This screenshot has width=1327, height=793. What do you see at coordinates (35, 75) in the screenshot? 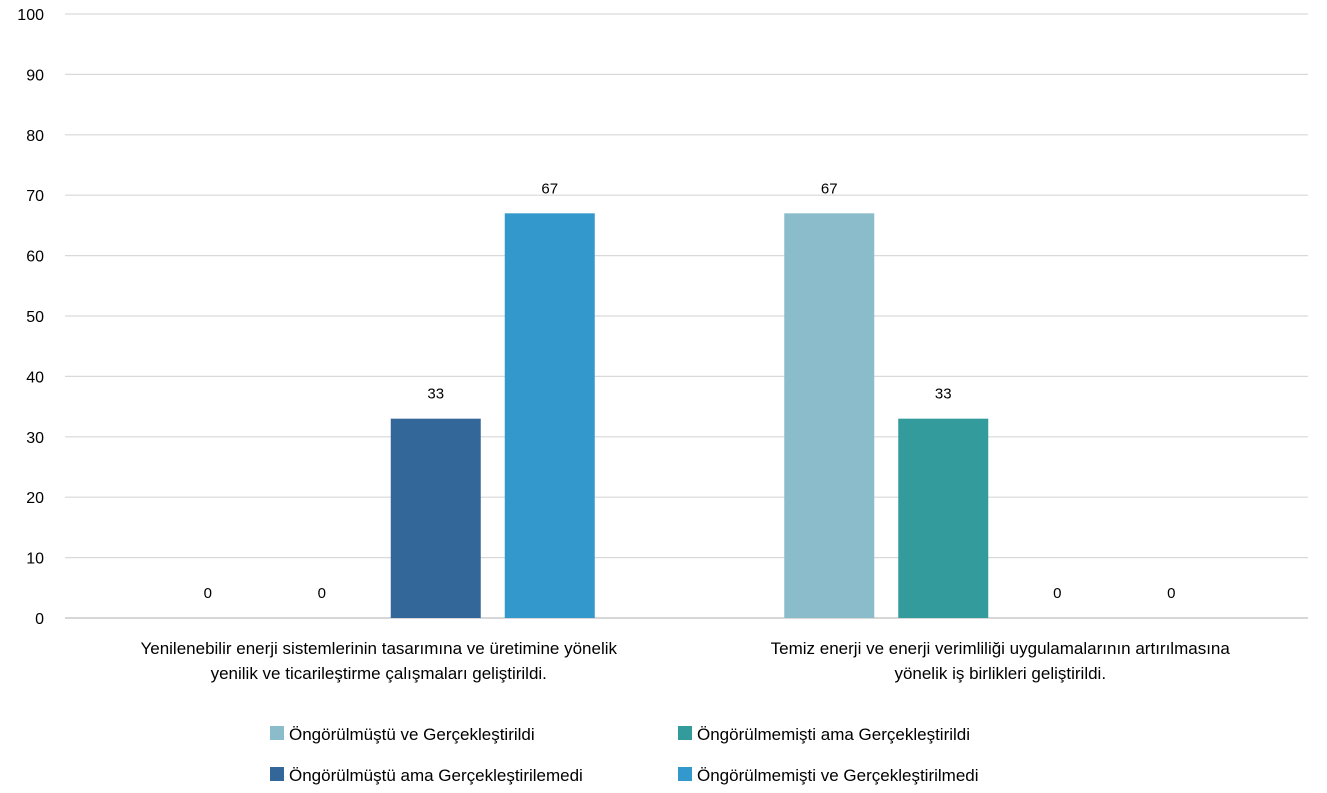
I see `y-tick-label: 90` at bounding box center [35, 75].